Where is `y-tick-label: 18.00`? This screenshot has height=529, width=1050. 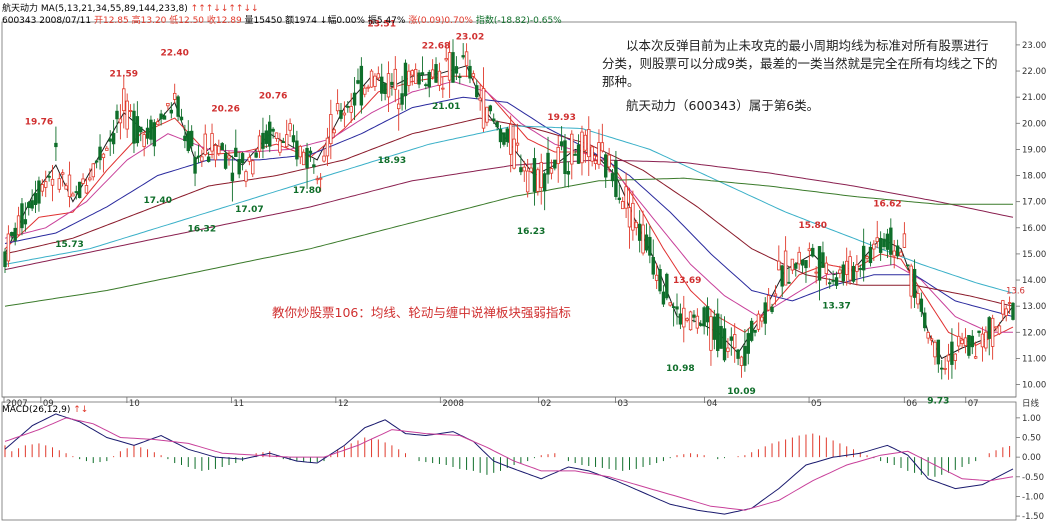 y-tick-label: 18.00 is located at coordinates (1034, 177).